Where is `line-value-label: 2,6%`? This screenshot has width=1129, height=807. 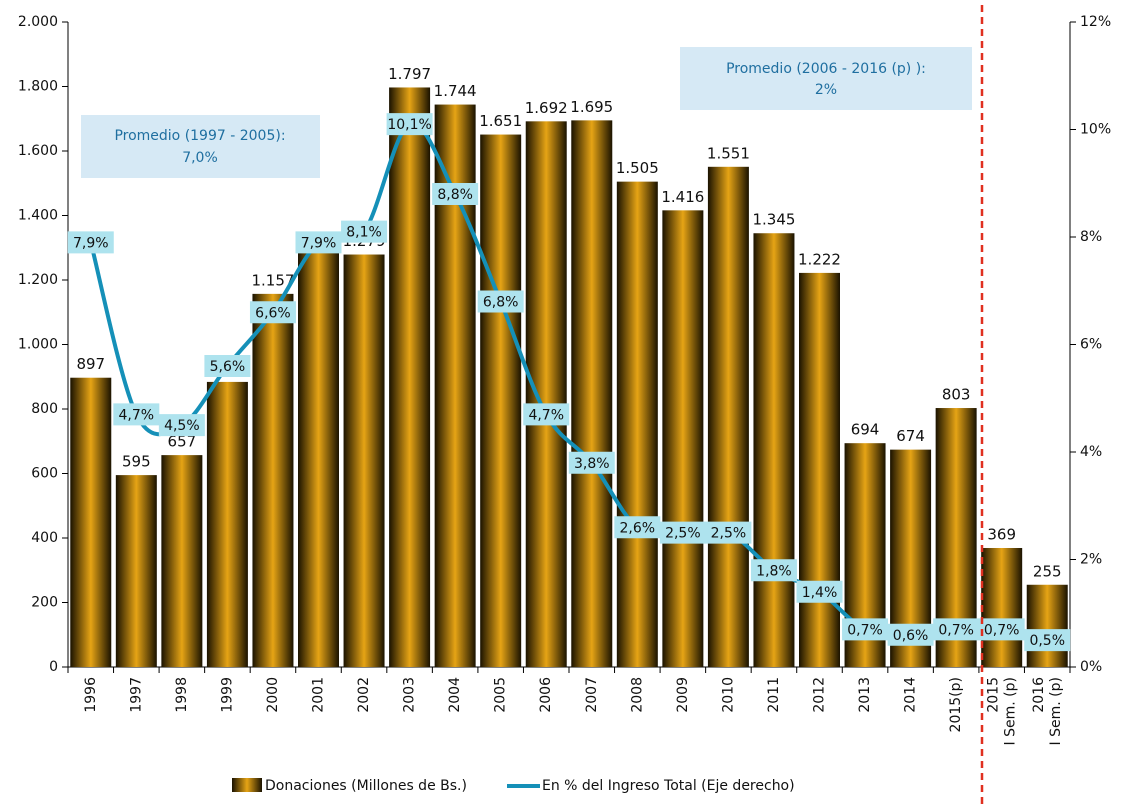
line-value-label: 2,6% is located at coordinates (638, 528).